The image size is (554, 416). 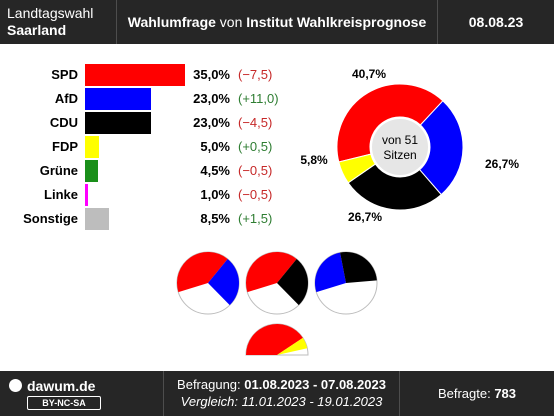 I want to click on survey-label: Befragung:, so click(x=211, y=384).